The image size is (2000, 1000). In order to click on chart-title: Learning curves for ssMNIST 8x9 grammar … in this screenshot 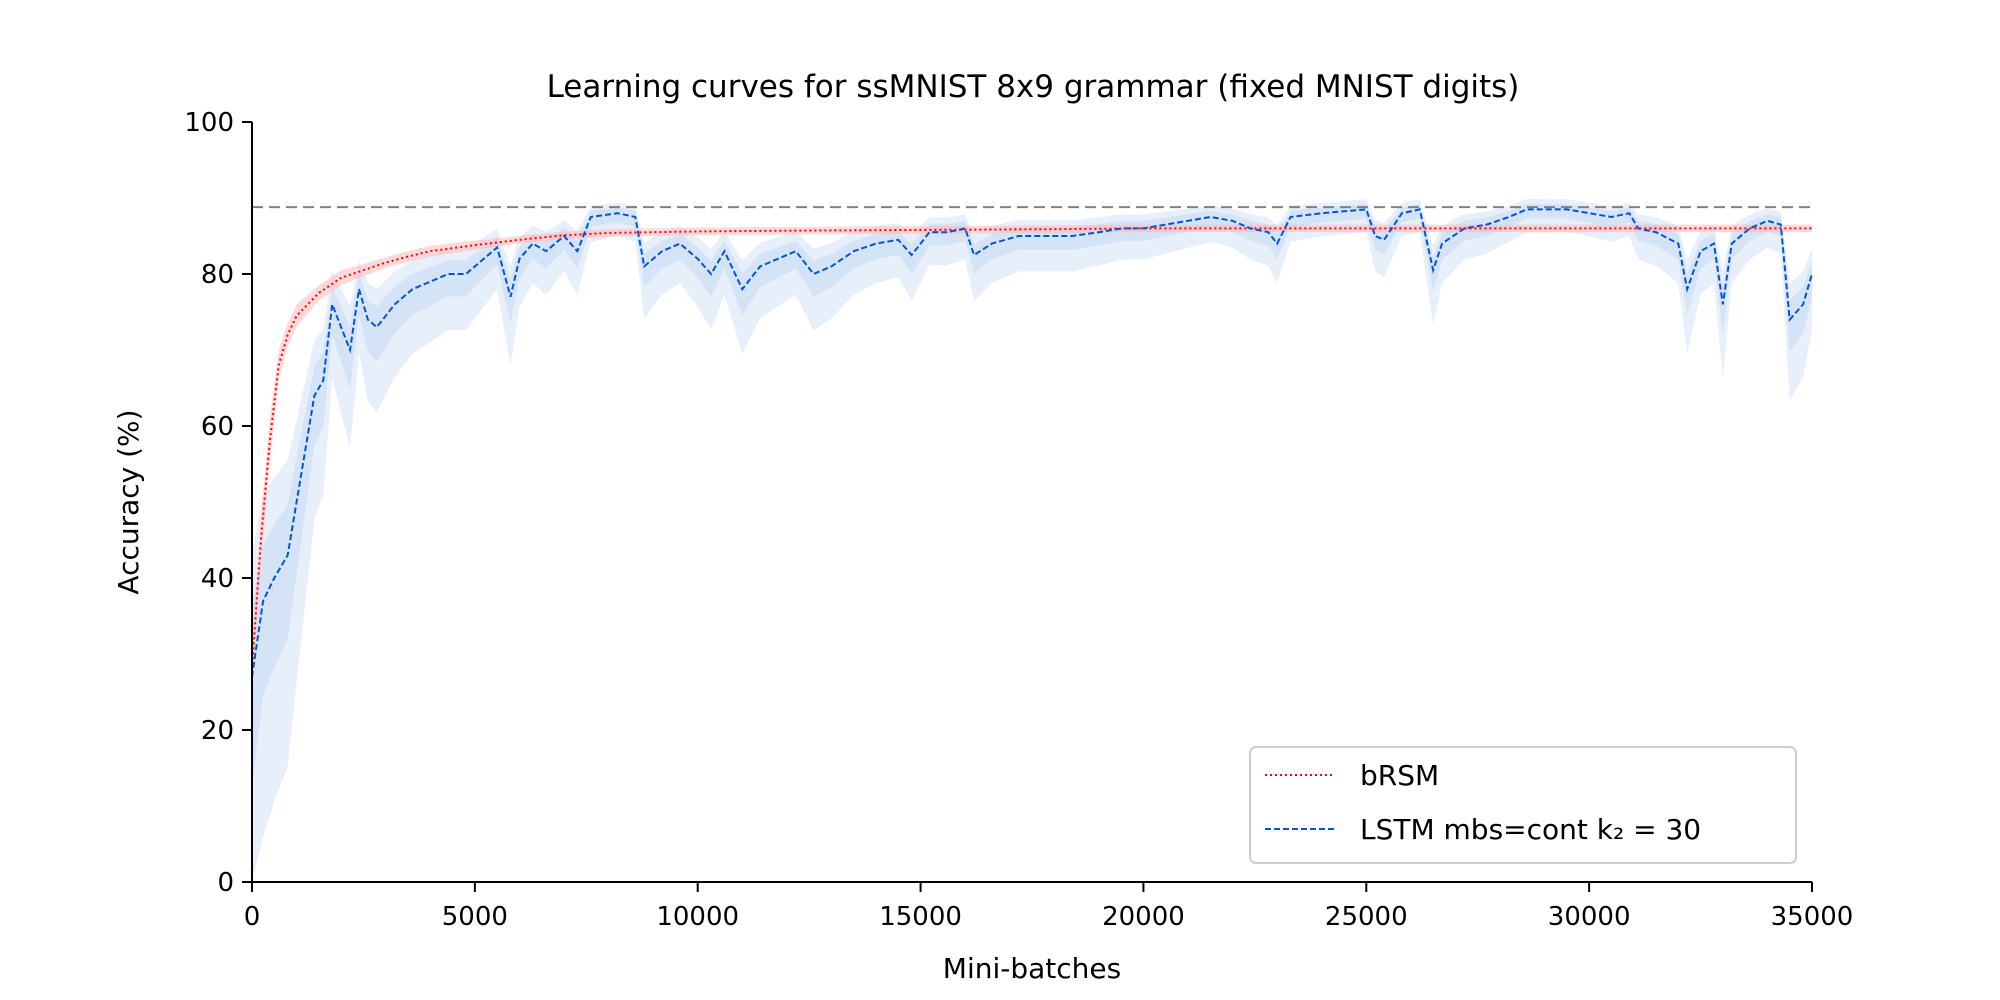, I will do `click(1033, 87)`.